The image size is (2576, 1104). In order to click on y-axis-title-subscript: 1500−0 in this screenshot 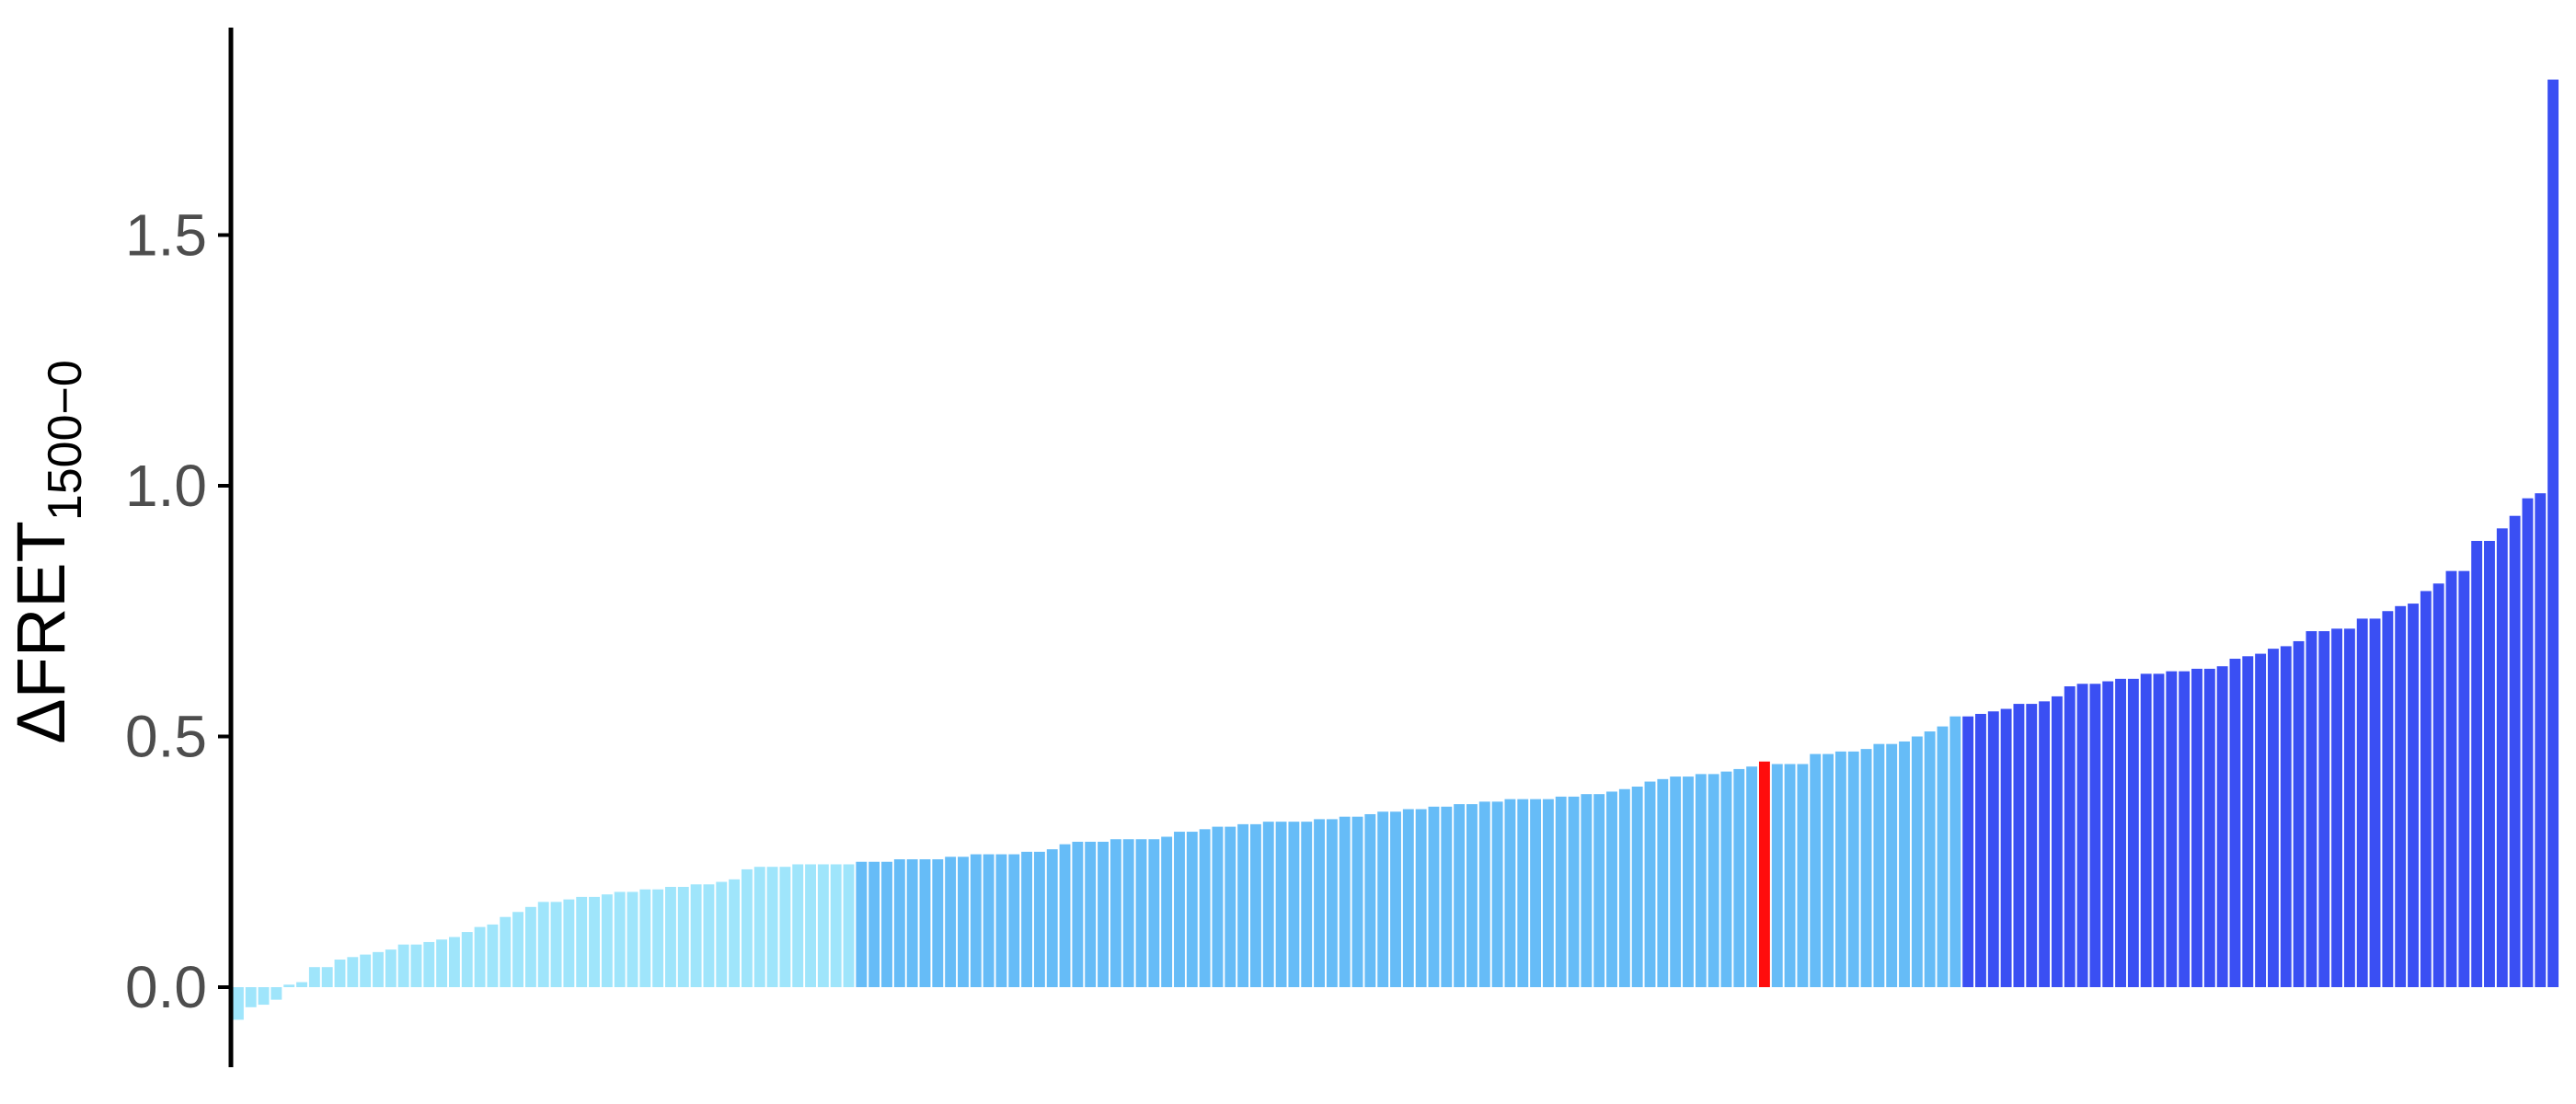, I will do `click(65, 440)`.